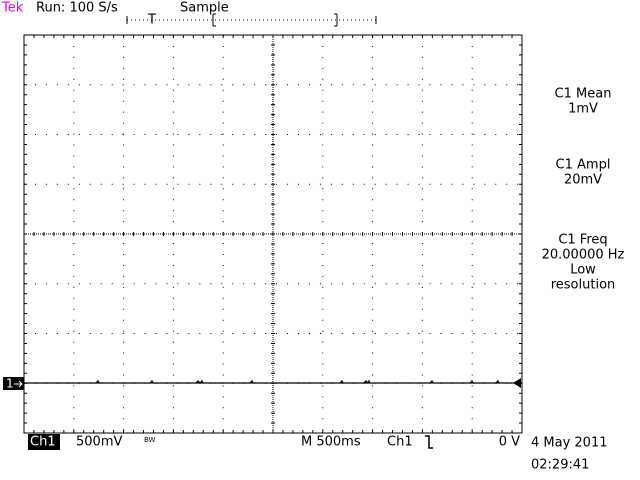 Image resolution: width=640 pixels, height=480 pixels. I want to click on brand: Tek, so click(12, 8).